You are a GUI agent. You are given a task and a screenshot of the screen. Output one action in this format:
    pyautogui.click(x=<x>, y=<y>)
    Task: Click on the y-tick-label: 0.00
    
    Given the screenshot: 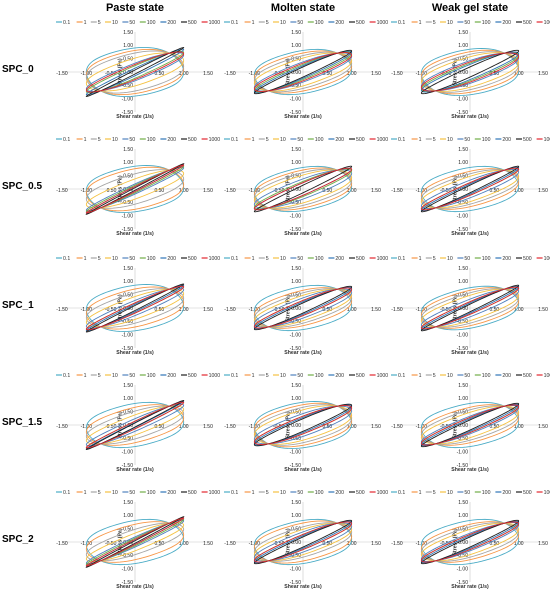 What is the action you would take?
    pyautogui.click(x=296, y=309)
    